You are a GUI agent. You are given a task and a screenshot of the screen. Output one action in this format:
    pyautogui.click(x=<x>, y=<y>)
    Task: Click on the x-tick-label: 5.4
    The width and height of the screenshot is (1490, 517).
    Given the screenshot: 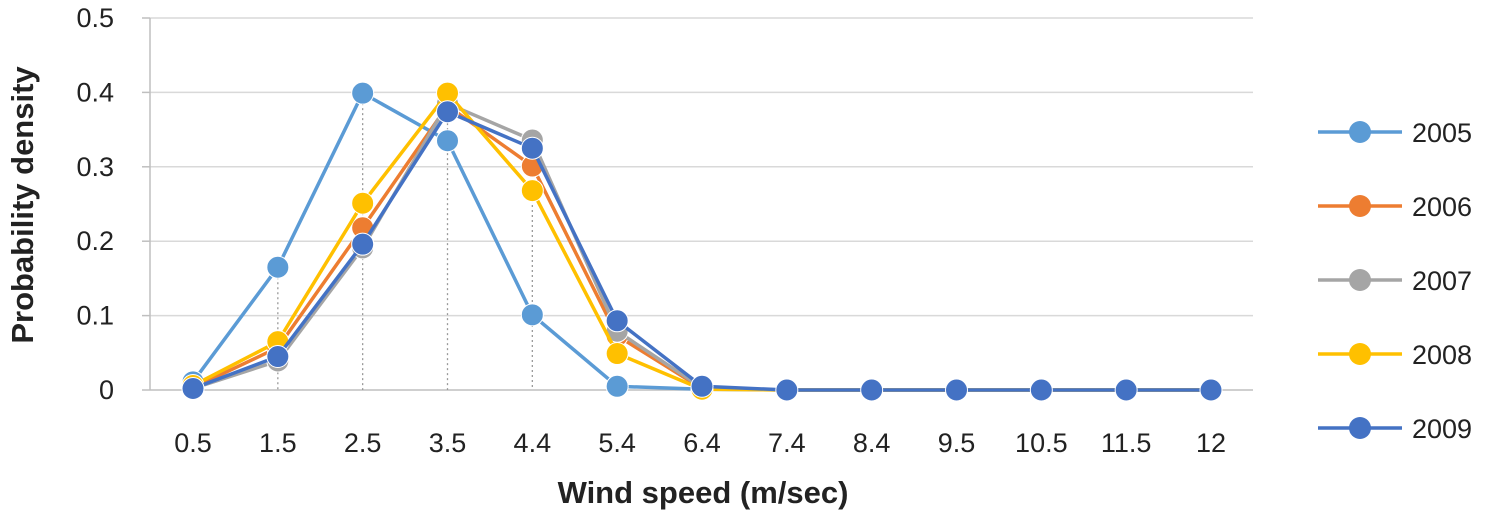 What is the action you would take?
    pyautogui.click(x=617, y=443)
    